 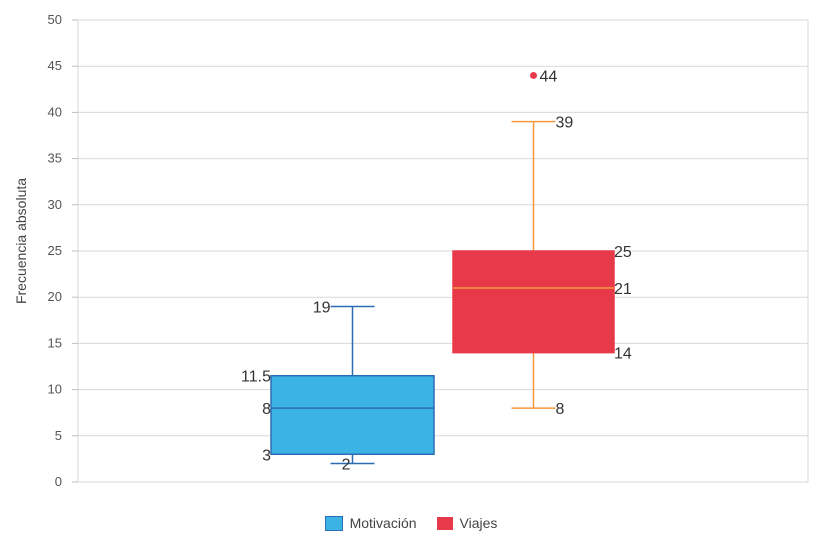 I want to click on legend-item-motivacion: Motivación, so click(x=370, y=523).